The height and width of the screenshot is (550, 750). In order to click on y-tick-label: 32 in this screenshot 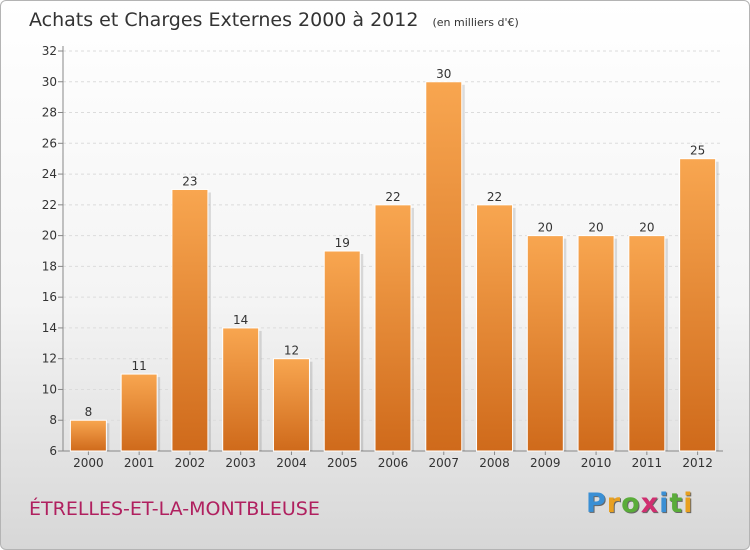, I will do `click(49, 51)`.